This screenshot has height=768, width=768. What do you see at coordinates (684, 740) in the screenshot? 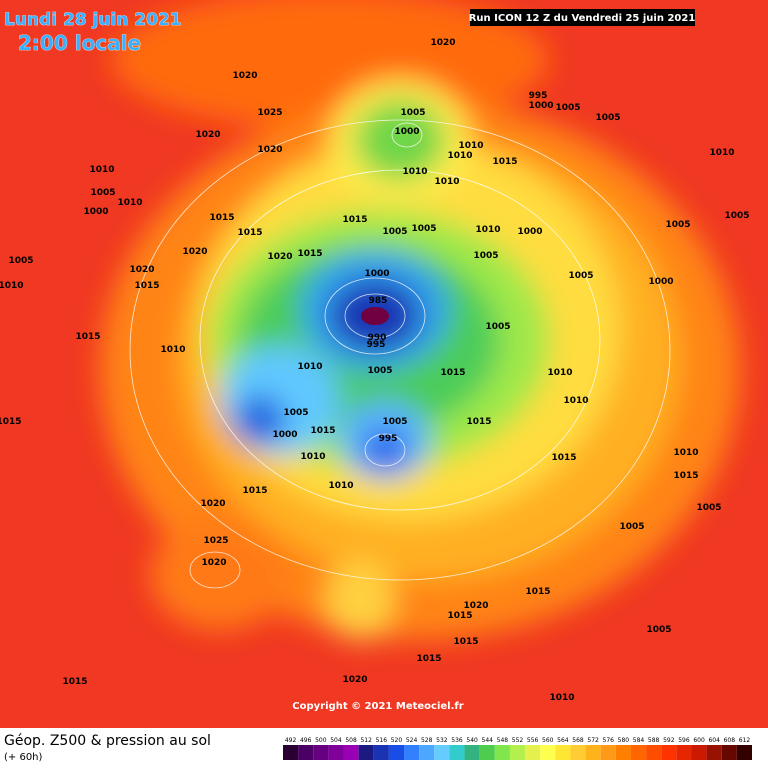
I see `scale-label: 596` at bounding box center [684, 740].